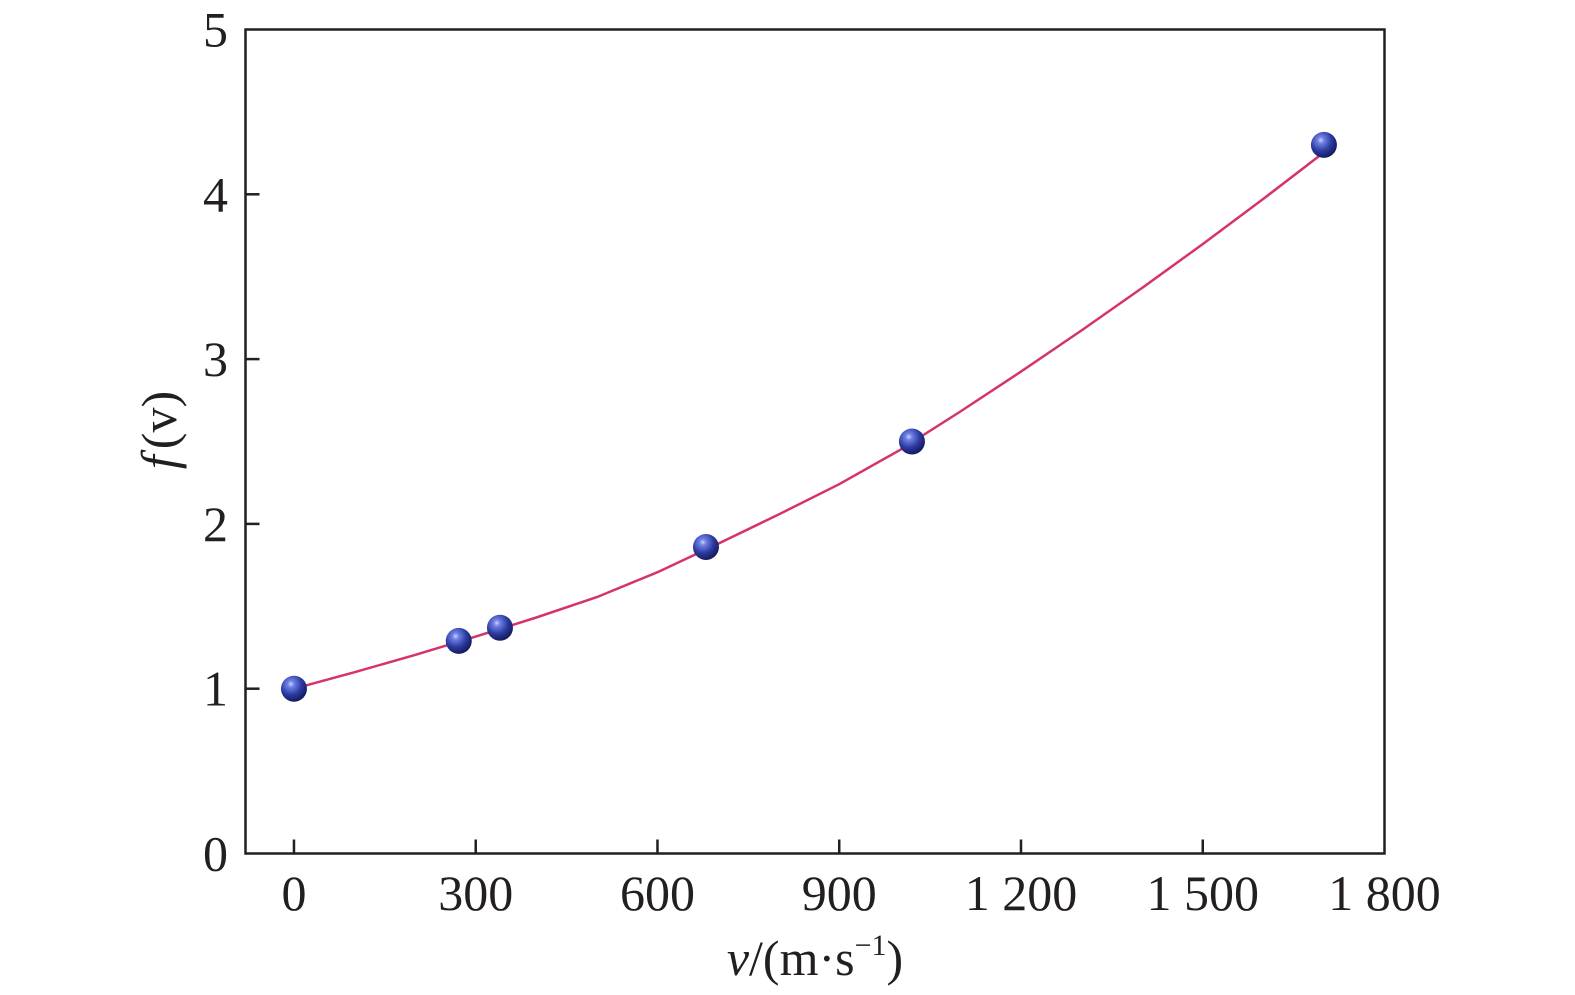 This screenshot has width=1575, height=995. Describe the element at coordinates (215, 524) in the screenshot. I see `y-tick-label: 2` at that location.